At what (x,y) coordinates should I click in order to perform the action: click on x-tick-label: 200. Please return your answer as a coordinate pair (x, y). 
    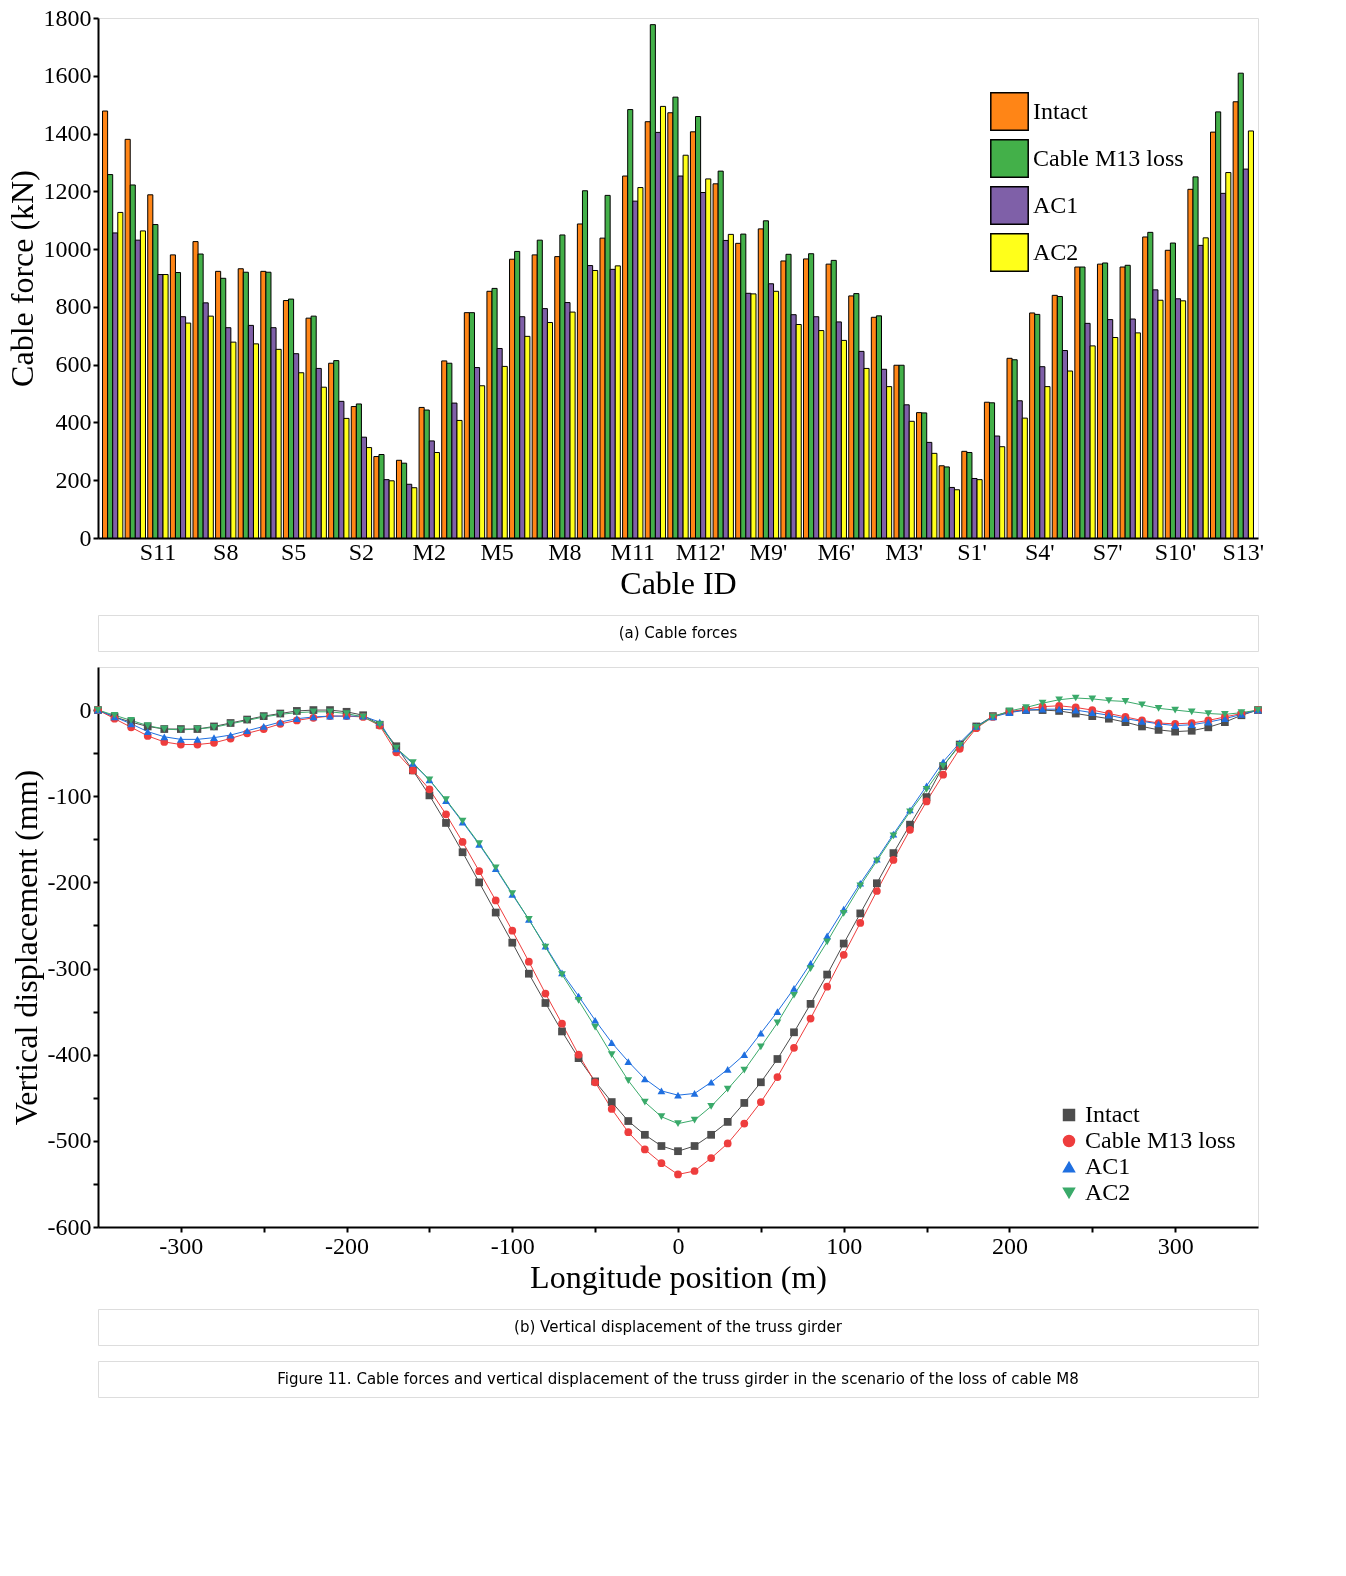
    Looking at the image, I should click on (1009, 1245).